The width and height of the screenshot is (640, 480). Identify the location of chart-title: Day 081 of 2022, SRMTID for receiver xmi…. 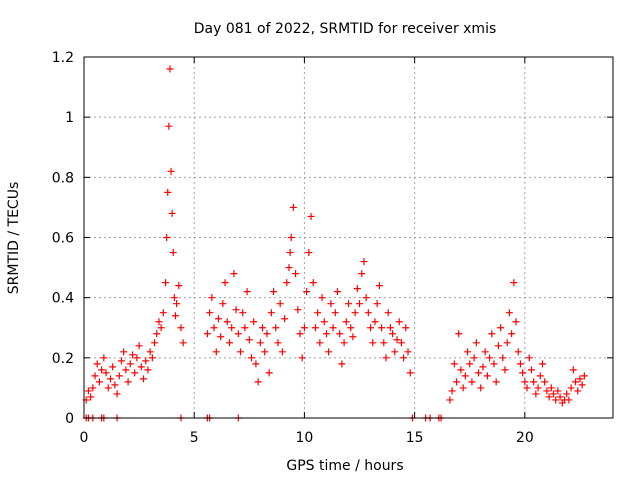
(345, 29).